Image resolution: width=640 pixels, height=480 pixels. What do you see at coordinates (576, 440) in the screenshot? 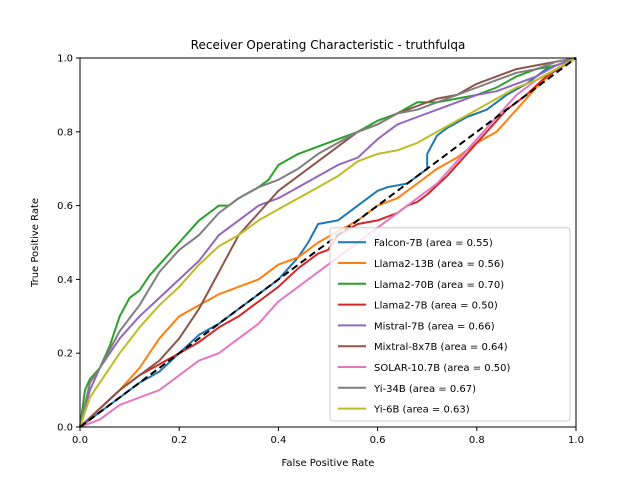
I see `x-tick-label: 1.0` at bounding box center [576, 440].